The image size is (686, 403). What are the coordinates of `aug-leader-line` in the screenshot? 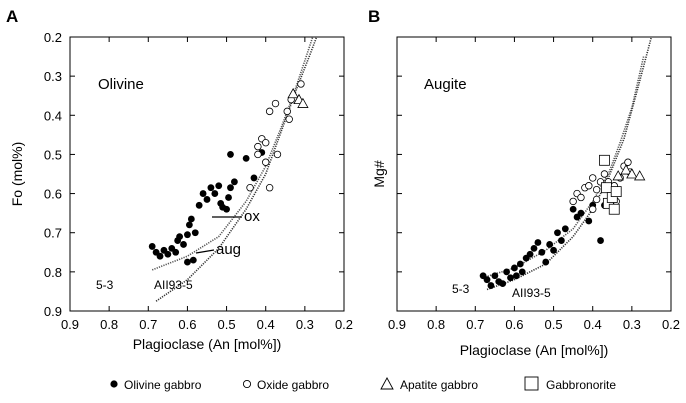 It's located at (205, 251).